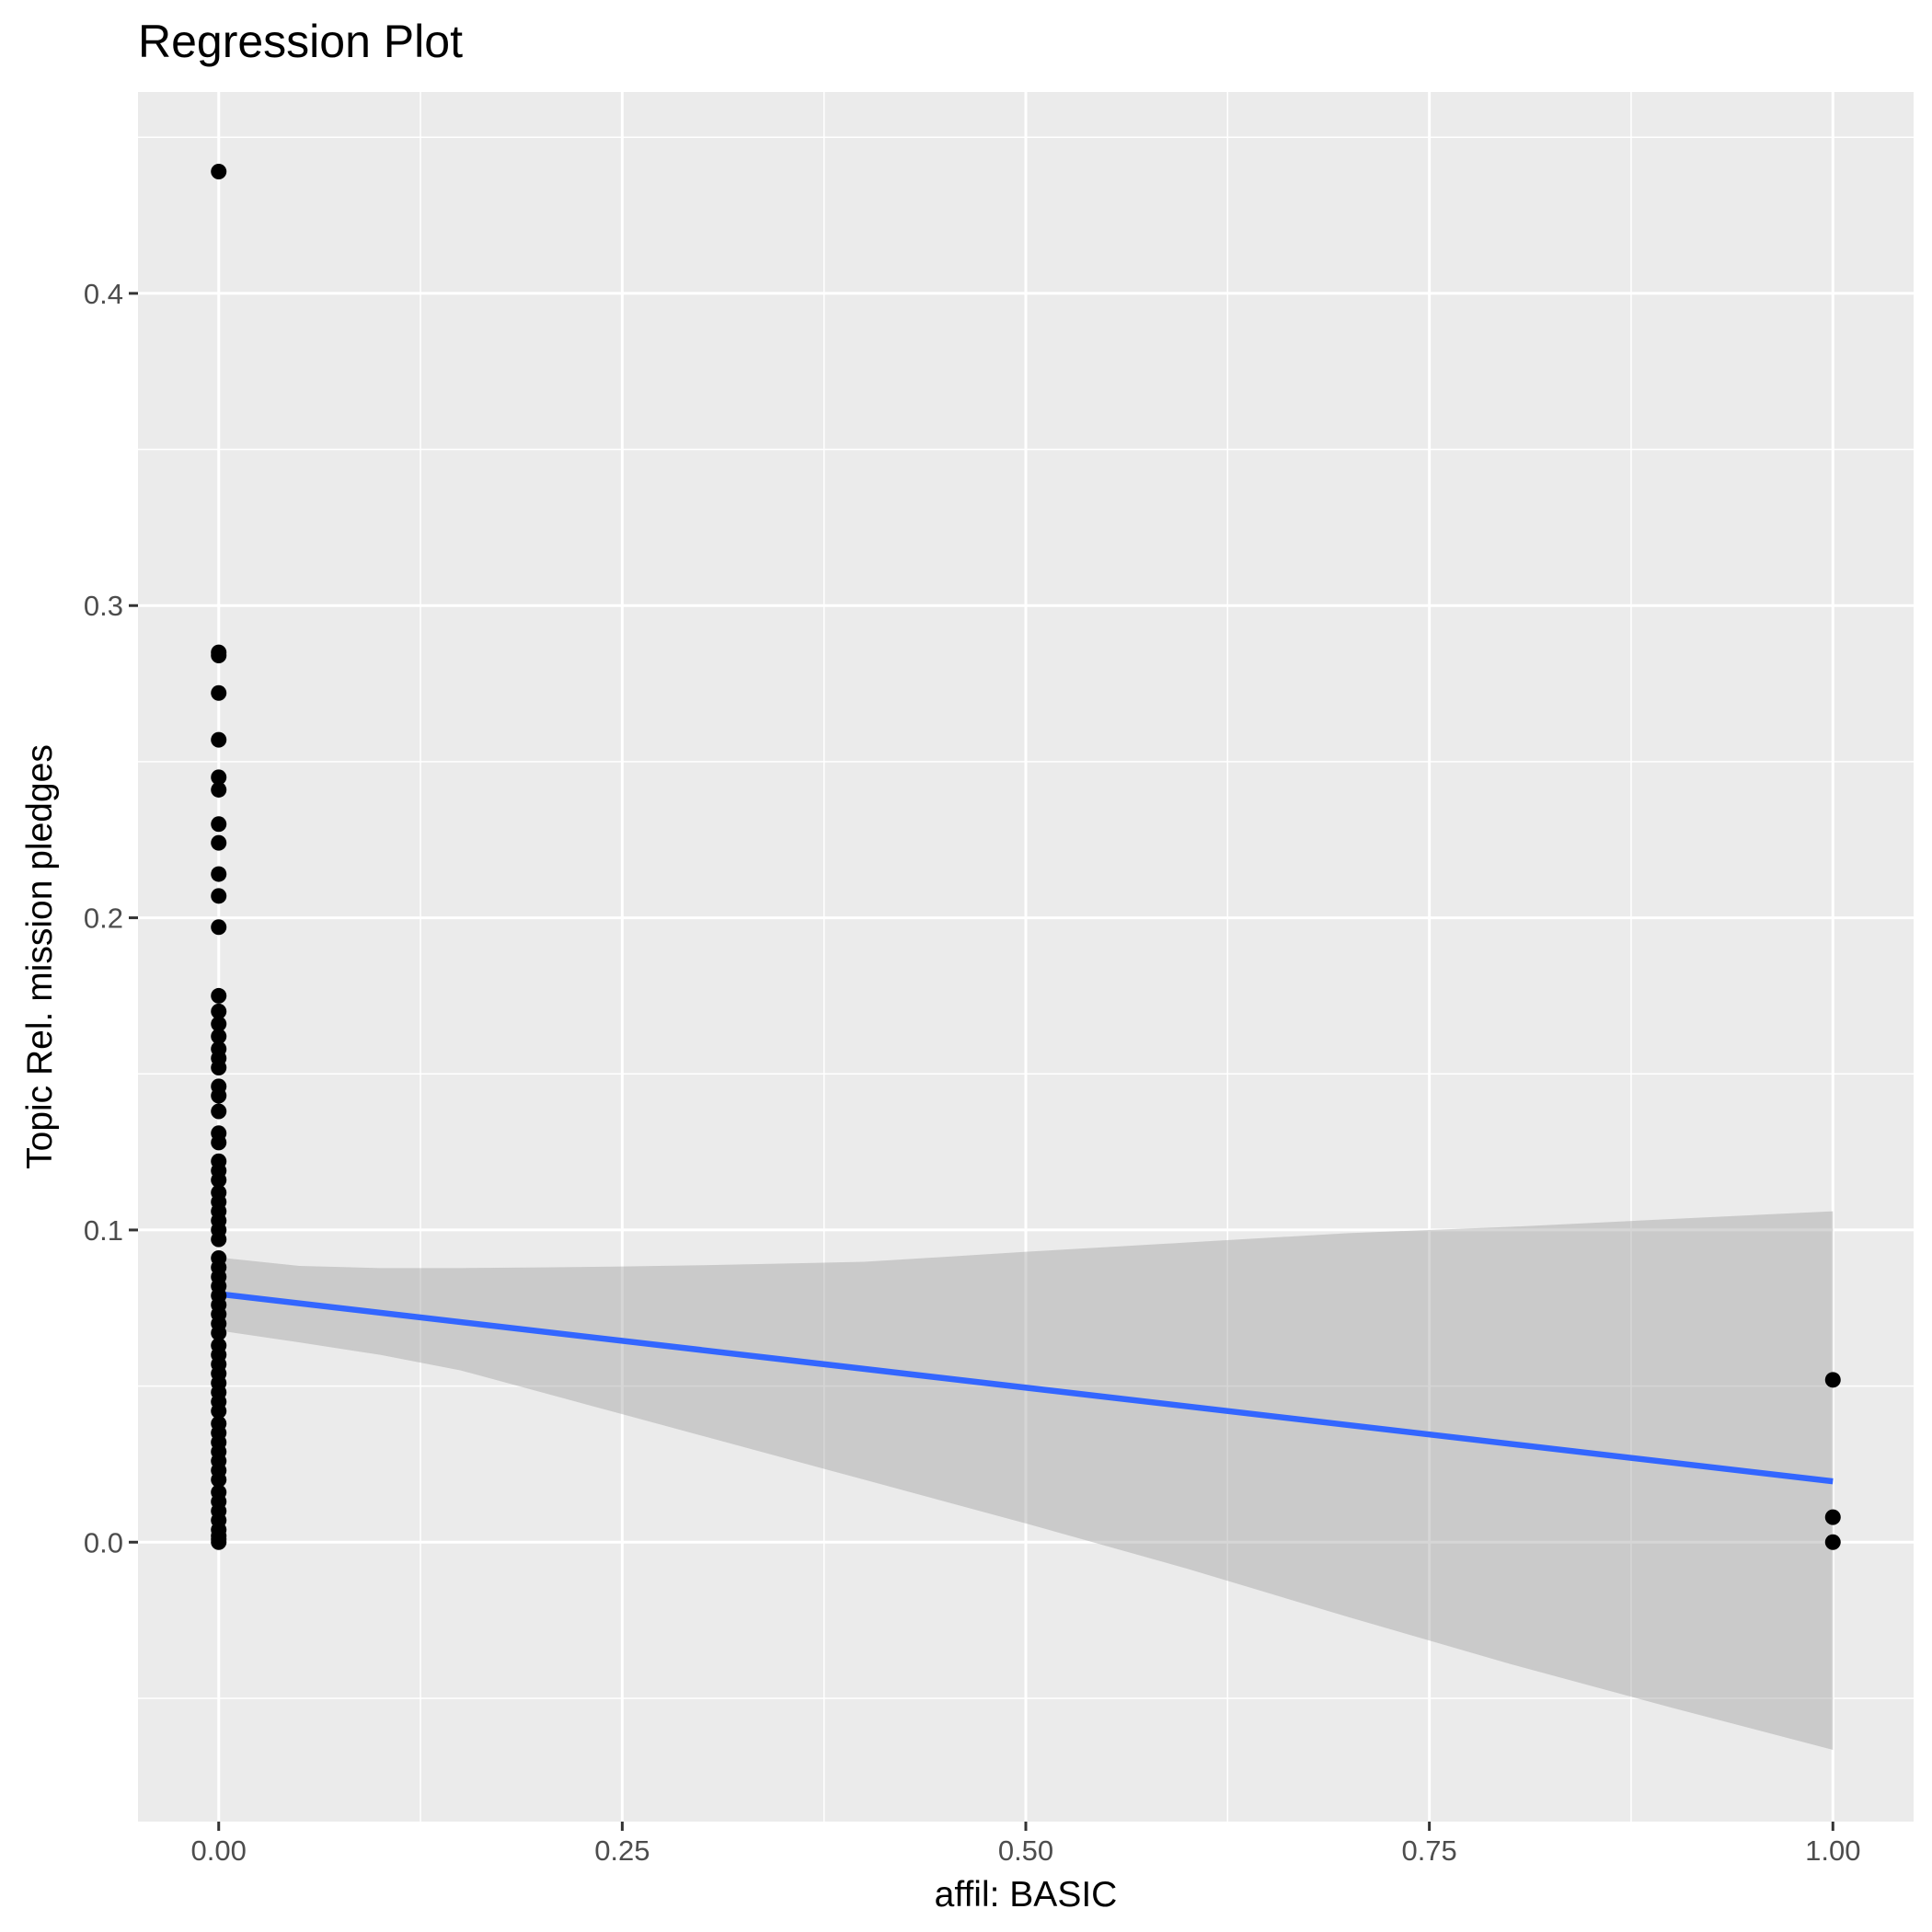  I want to click on x-tick-label: 0.25, so click(622, 1850).